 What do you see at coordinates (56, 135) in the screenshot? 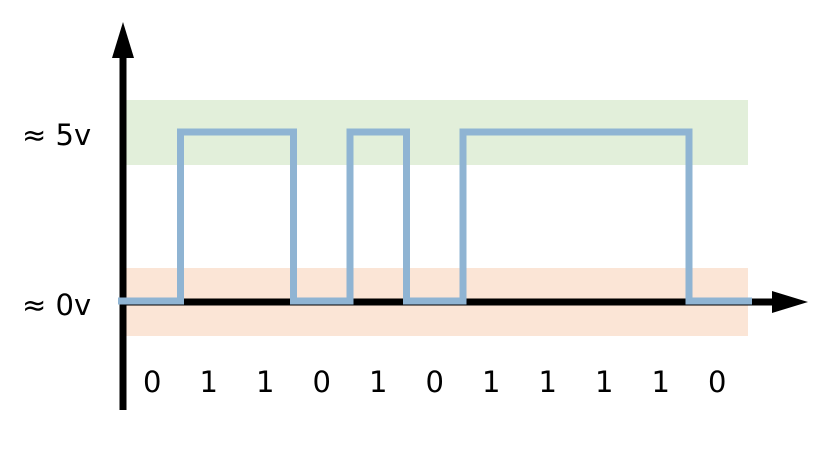
I see `high-voltage-label: ≈ 5v` at bounding box center [56, 135].